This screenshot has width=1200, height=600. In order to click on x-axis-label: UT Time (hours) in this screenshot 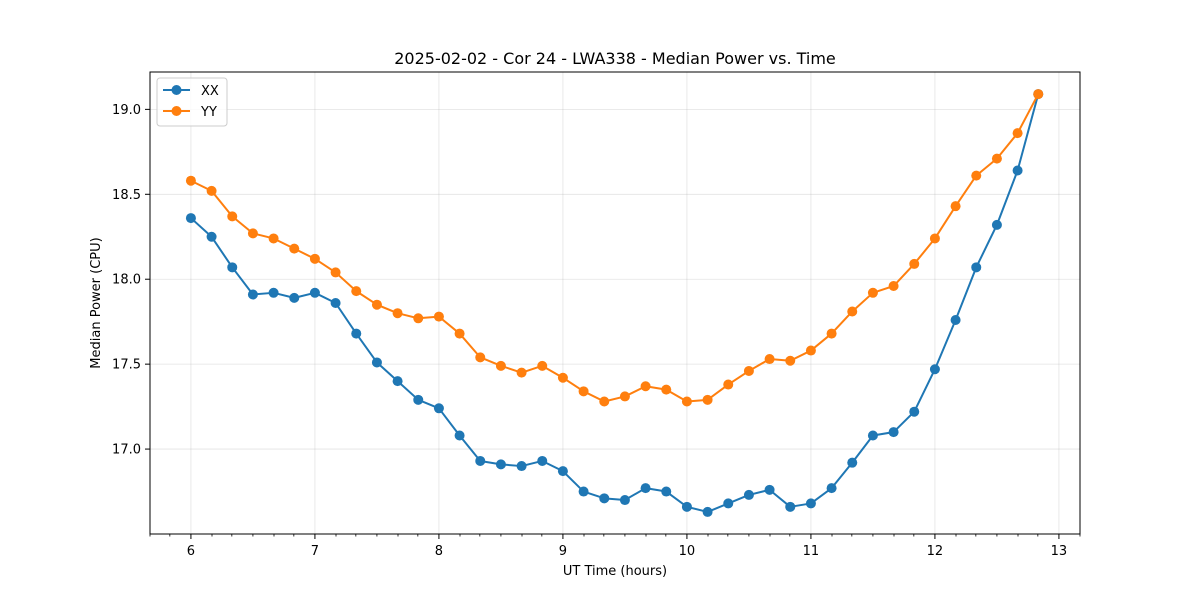, I will do `click(615, 571)`.